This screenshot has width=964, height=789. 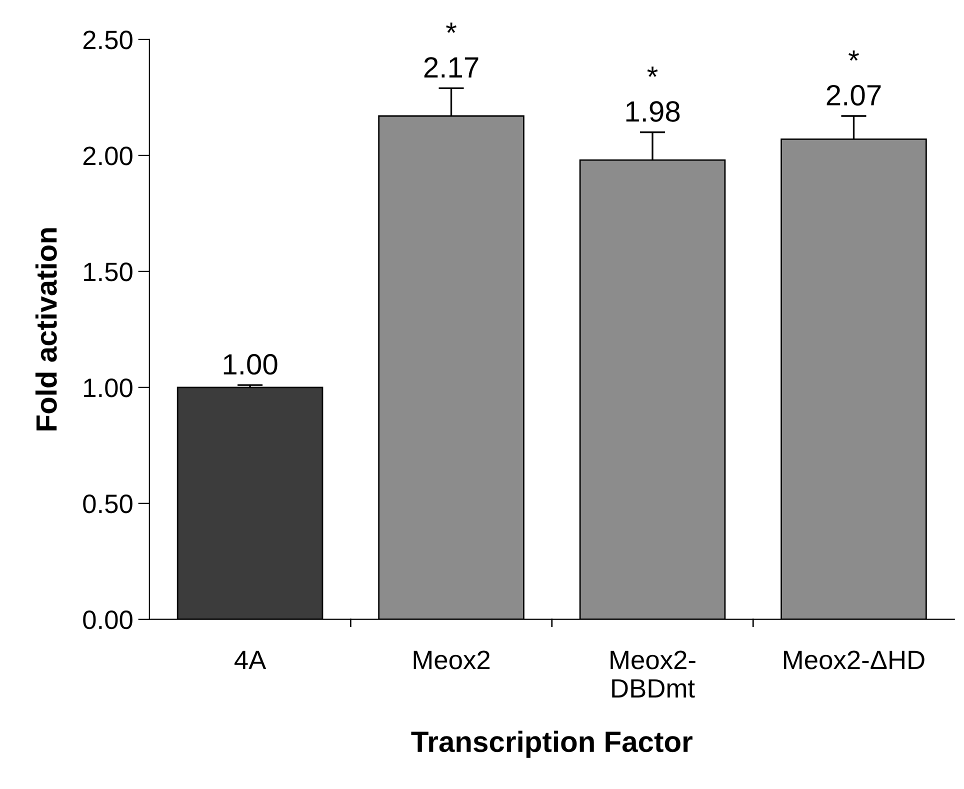 I want to click on y-tick-label: 1.00, so click(x=108, y=388).